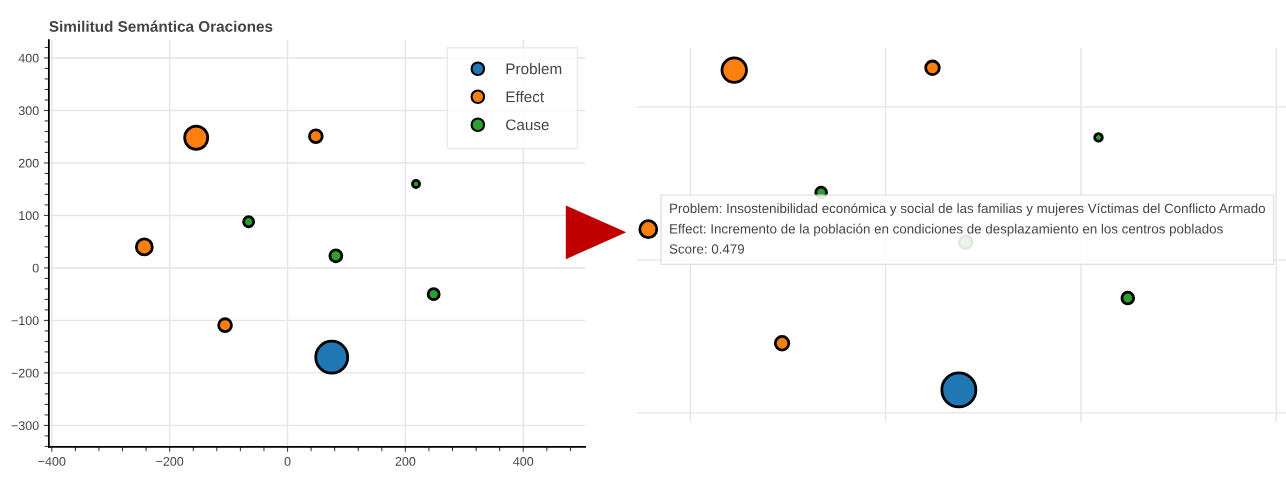  What do you see at coordinates (25, 426) in the screenshot?
I see `y-tick-label: −300` at bounding box center [25, 426].